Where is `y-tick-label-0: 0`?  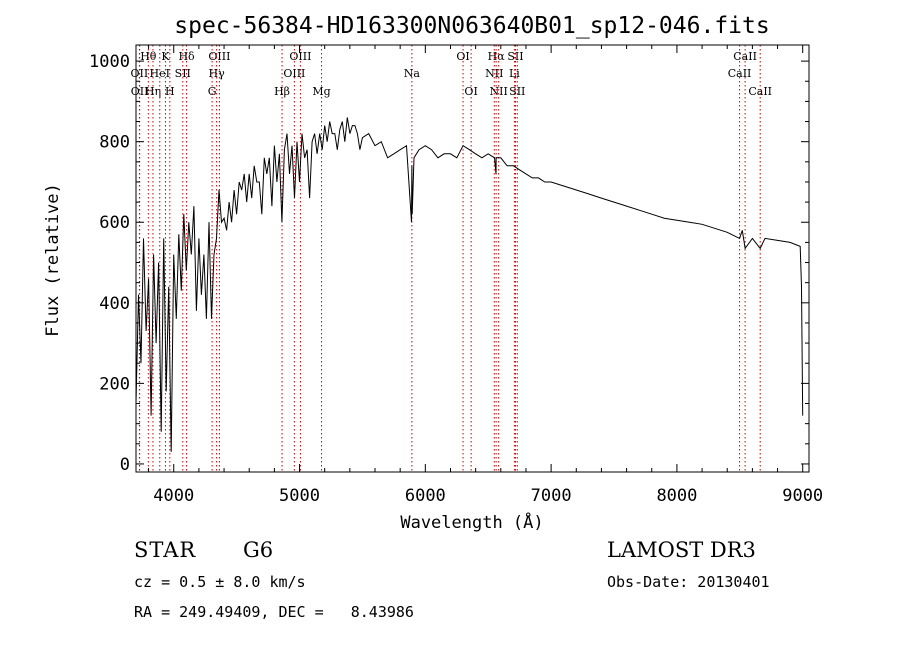 y-tick-label-0: 0 is located at coordinates (125, 465).